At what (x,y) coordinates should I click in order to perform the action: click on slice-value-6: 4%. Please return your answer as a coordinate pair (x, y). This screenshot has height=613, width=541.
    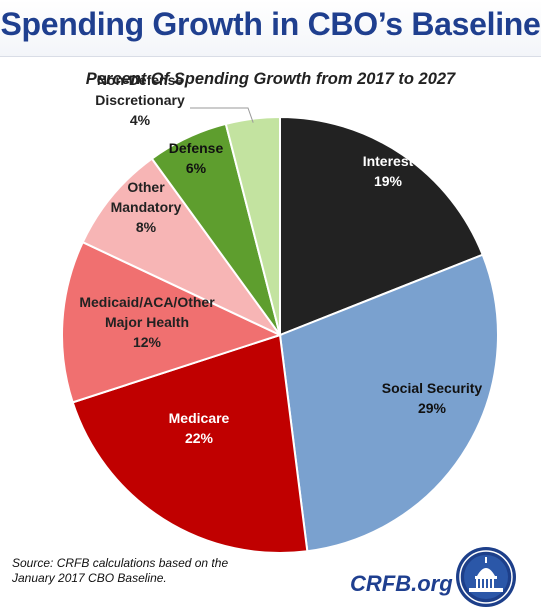
    Looking at the image, I should click on (140, 120).